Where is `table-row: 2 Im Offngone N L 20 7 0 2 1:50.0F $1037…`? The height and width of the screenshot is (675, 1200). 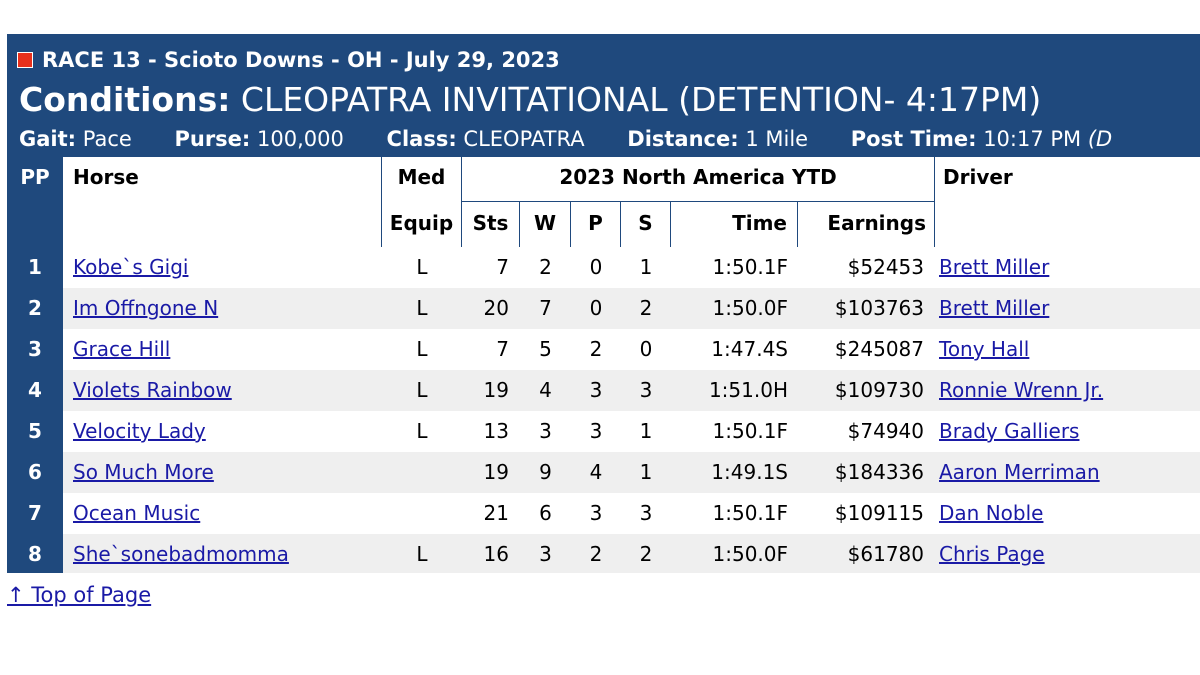
table-row: 2 Im Offngone N L 20 7 0 2 1:50.0F $1037… is located at coordinates (603, 308).